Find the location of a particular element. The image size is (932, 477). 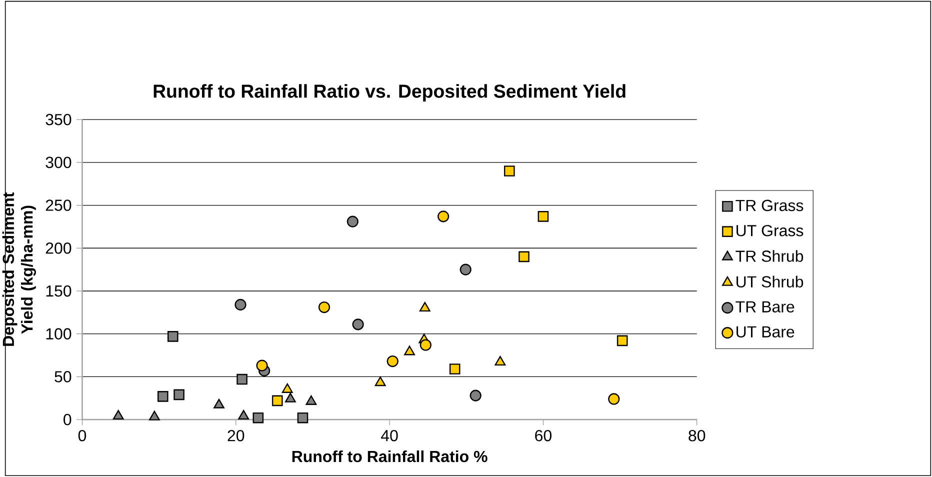

y-tick-label: 50 is located at coordinates (63, 376).